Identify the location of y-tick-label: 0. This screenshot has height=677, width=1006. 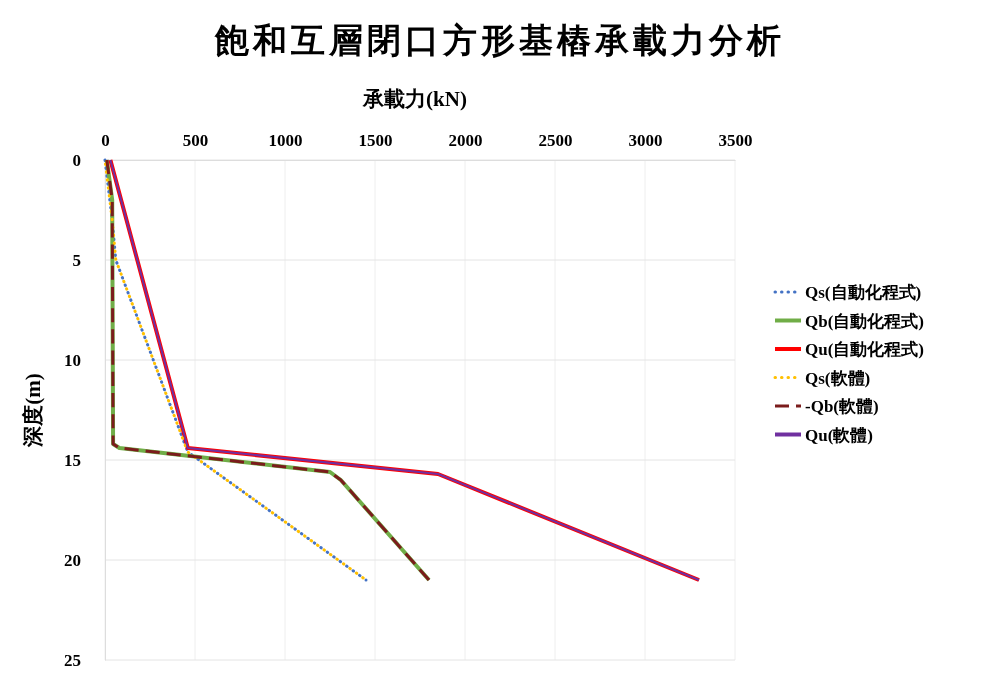
(76, 160).